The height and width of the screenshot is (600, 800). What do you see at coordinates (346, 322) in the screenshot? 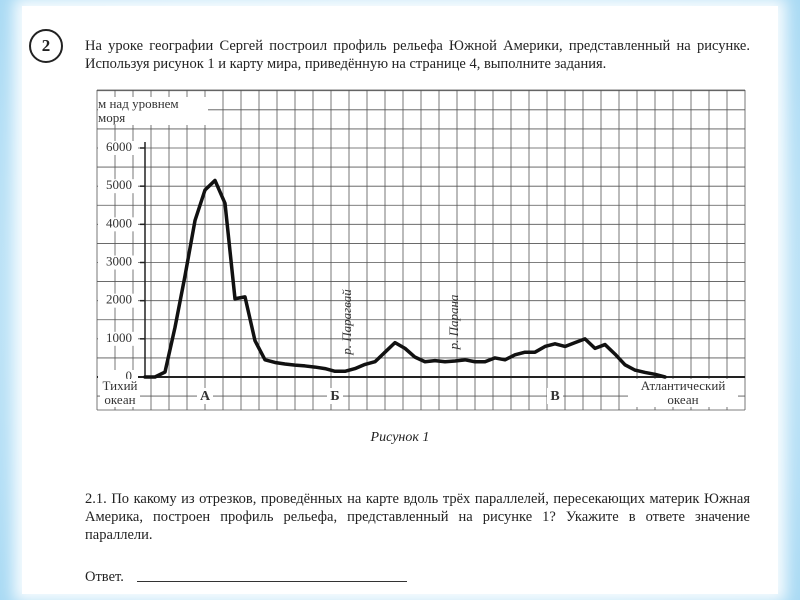
I see `river-label: р. Парагвай` at bounding box center [346, 322].